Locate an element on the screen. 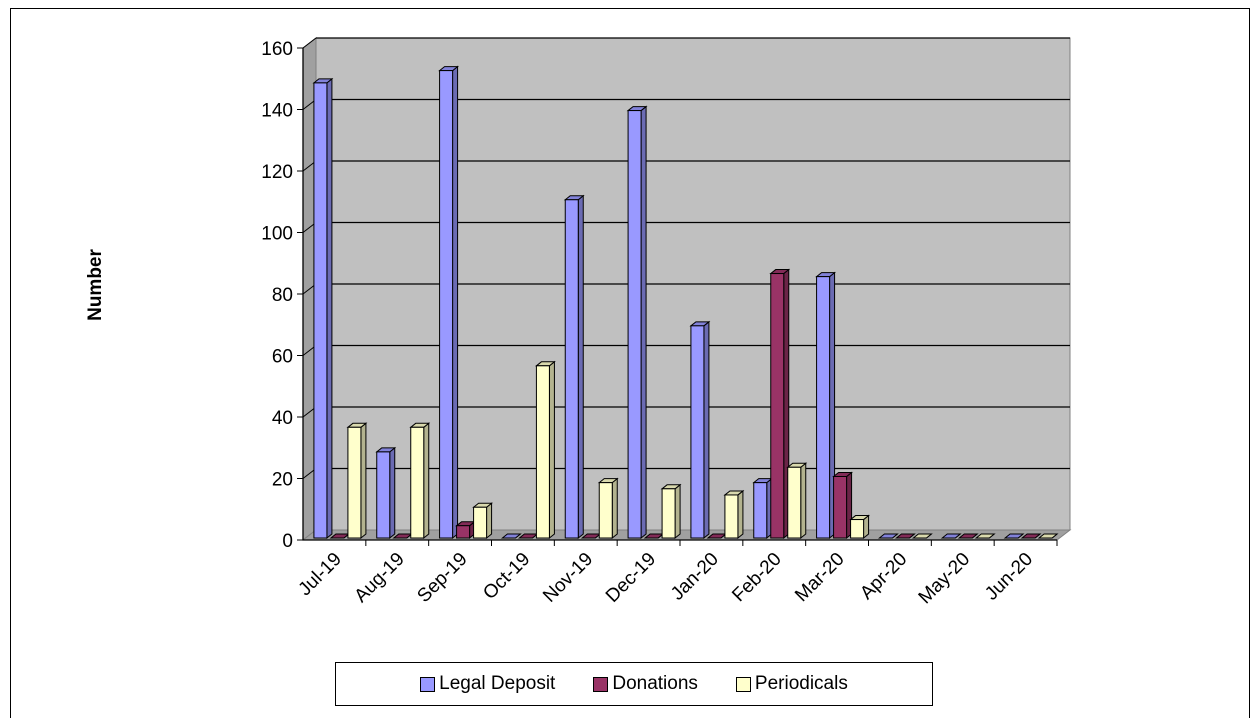 Image resolution: width=1252 pixels, height=718 pixels. gridline-side is located at coordinates (309, 43).